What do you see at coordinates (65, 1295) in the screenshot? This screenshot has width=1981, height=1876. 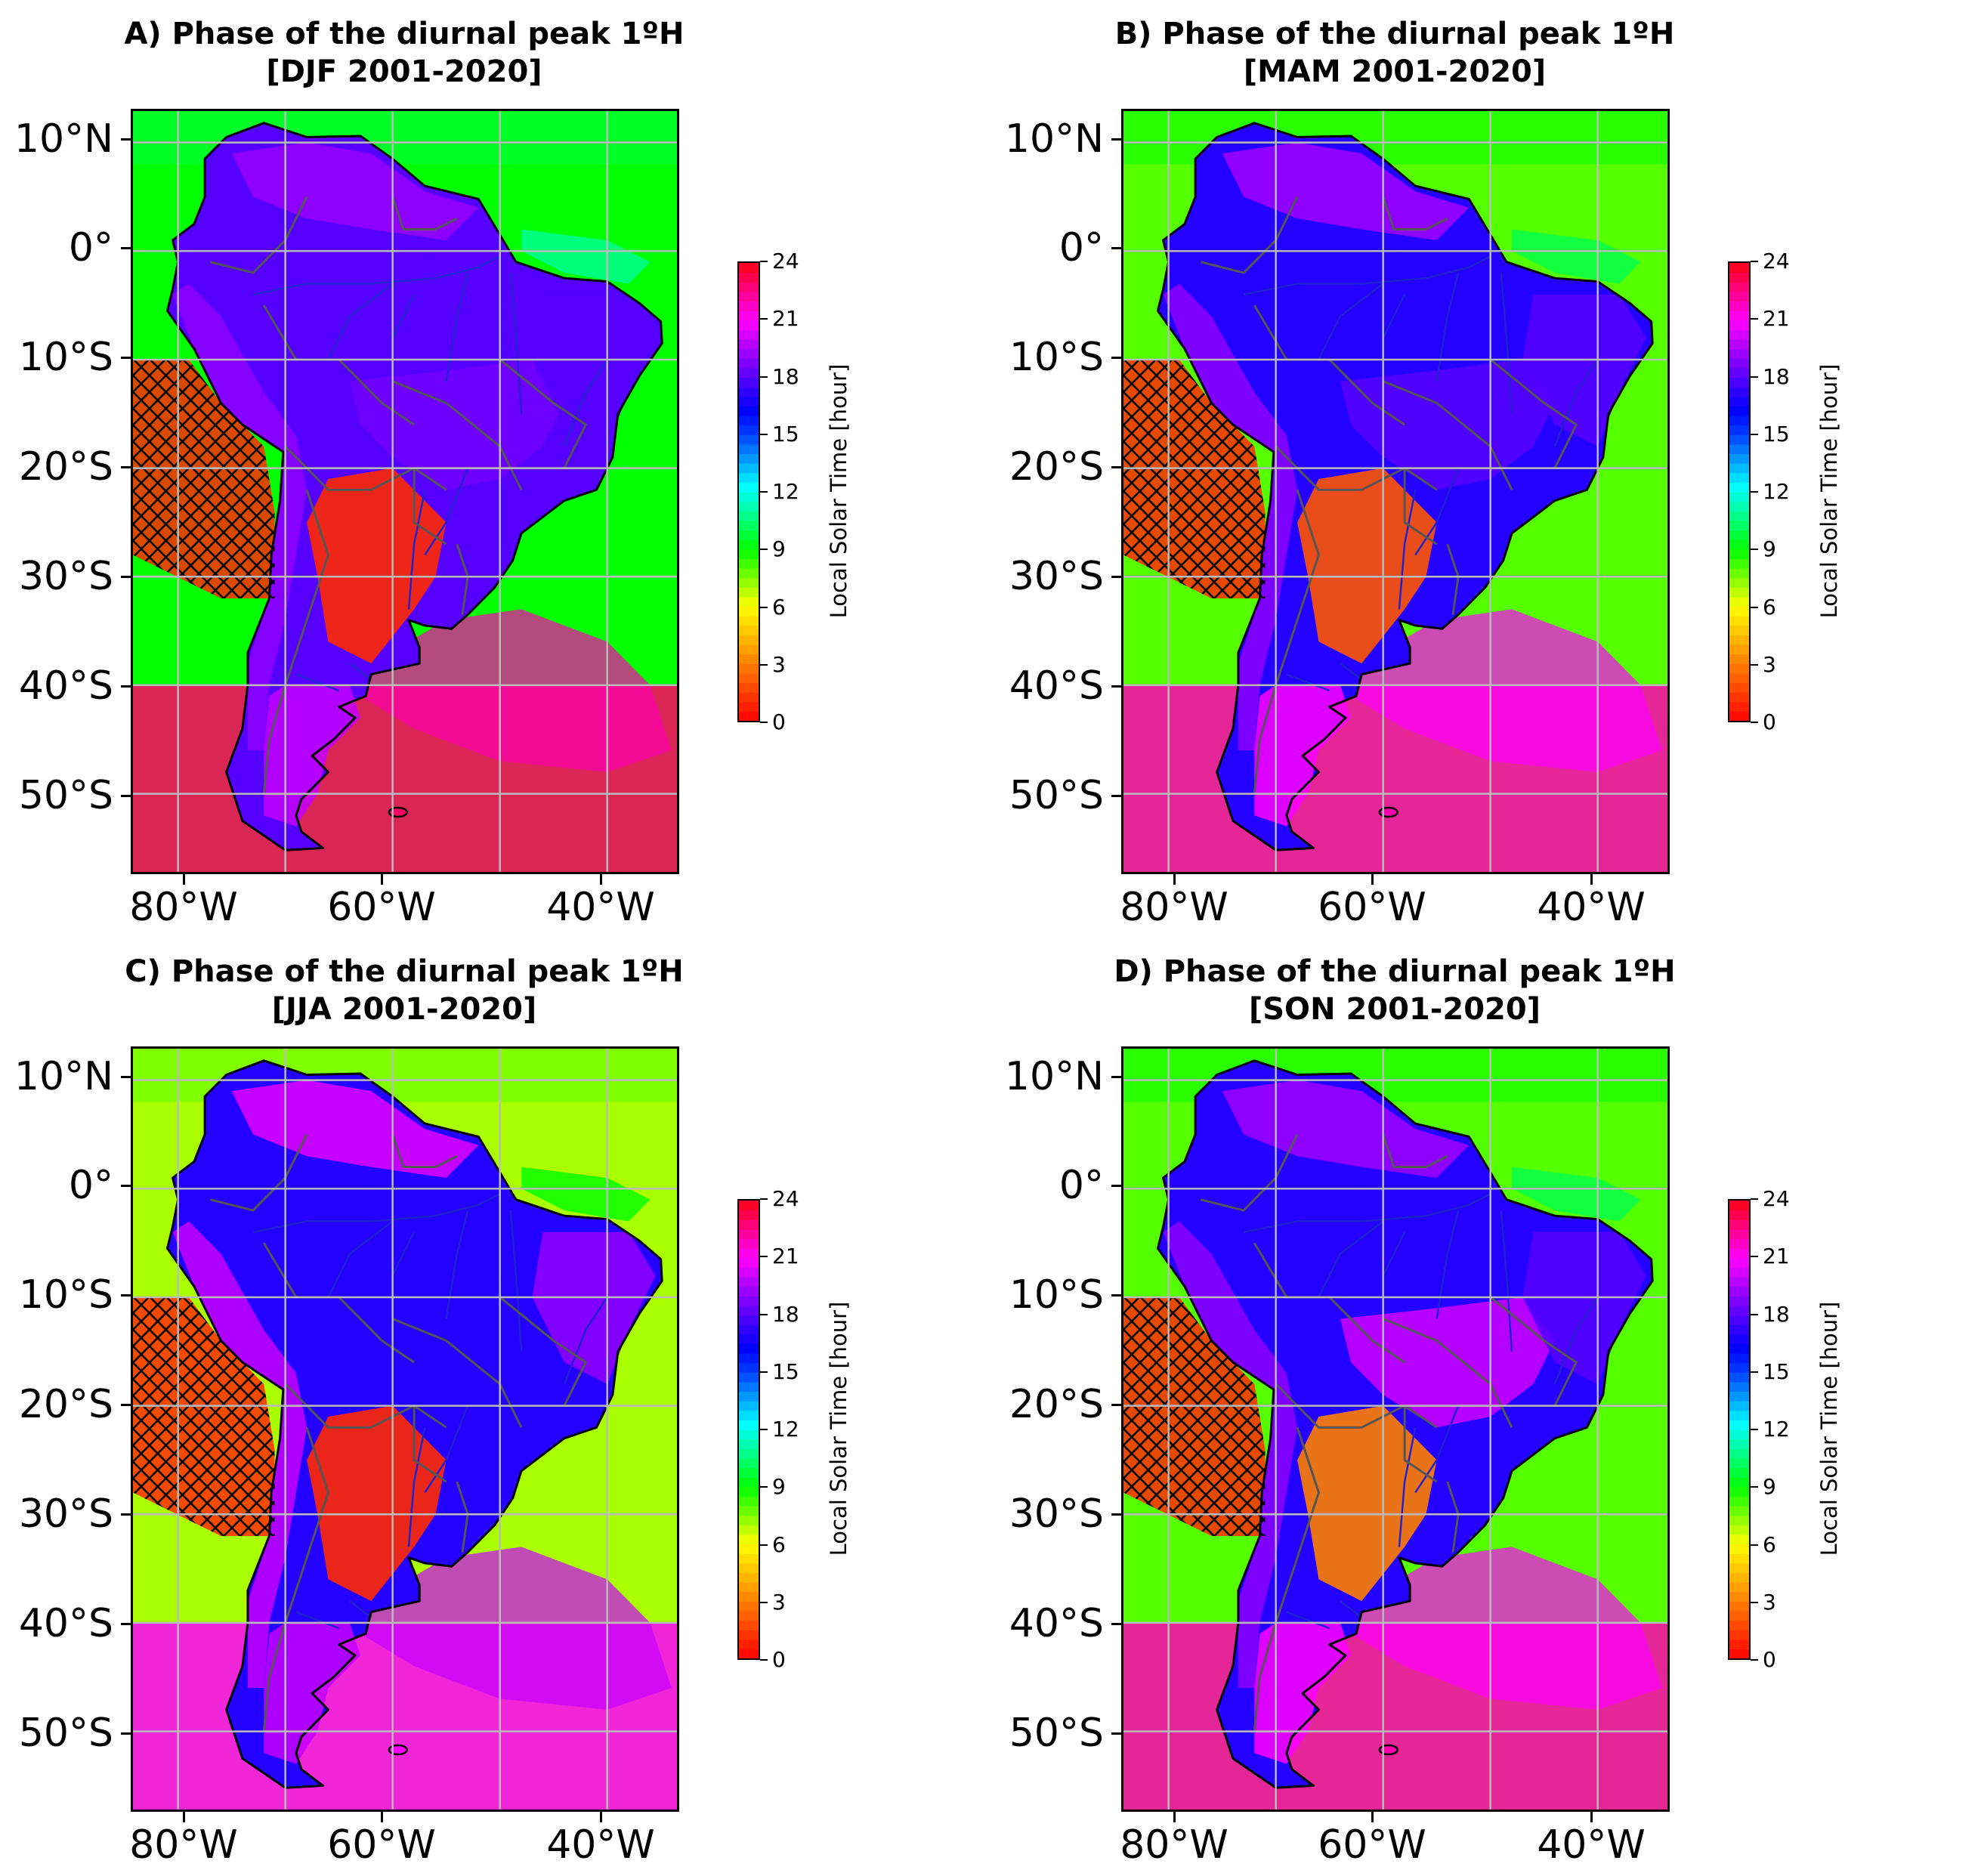 I see `lat-label: 10°S` at bounding box center [65, 1295].